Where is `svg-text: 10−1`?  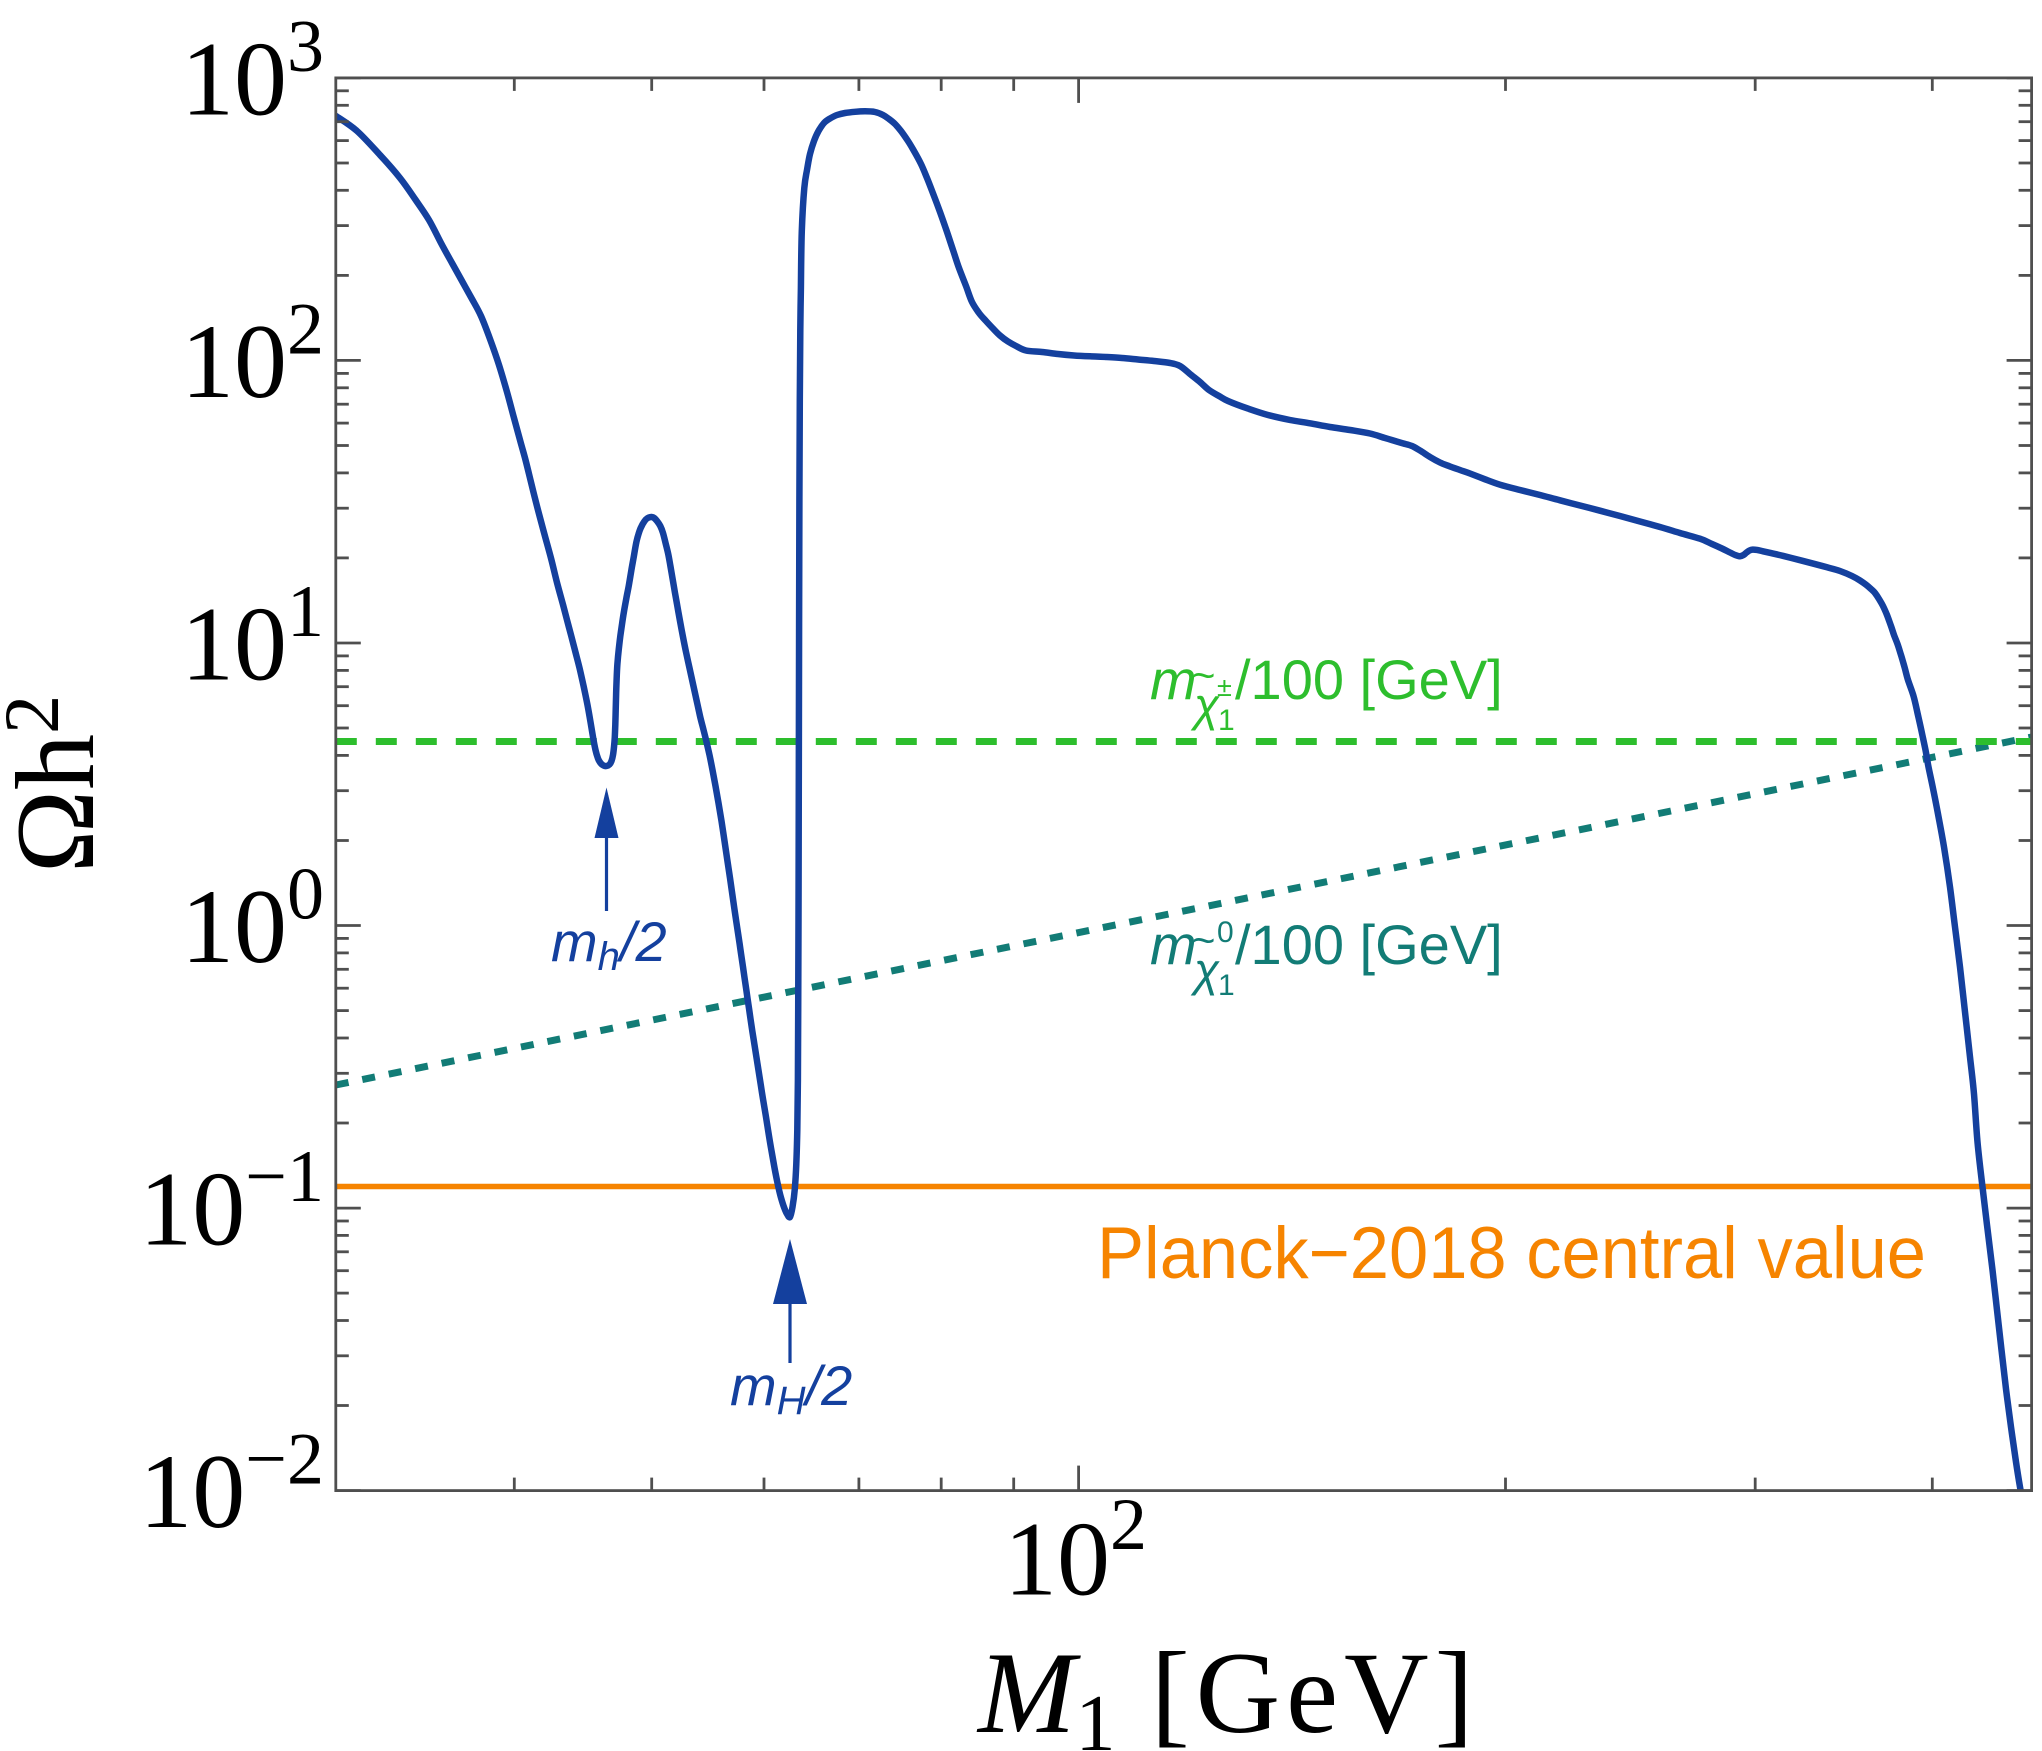 svg-text: 10−1 is located at coordinates (231, 1202).